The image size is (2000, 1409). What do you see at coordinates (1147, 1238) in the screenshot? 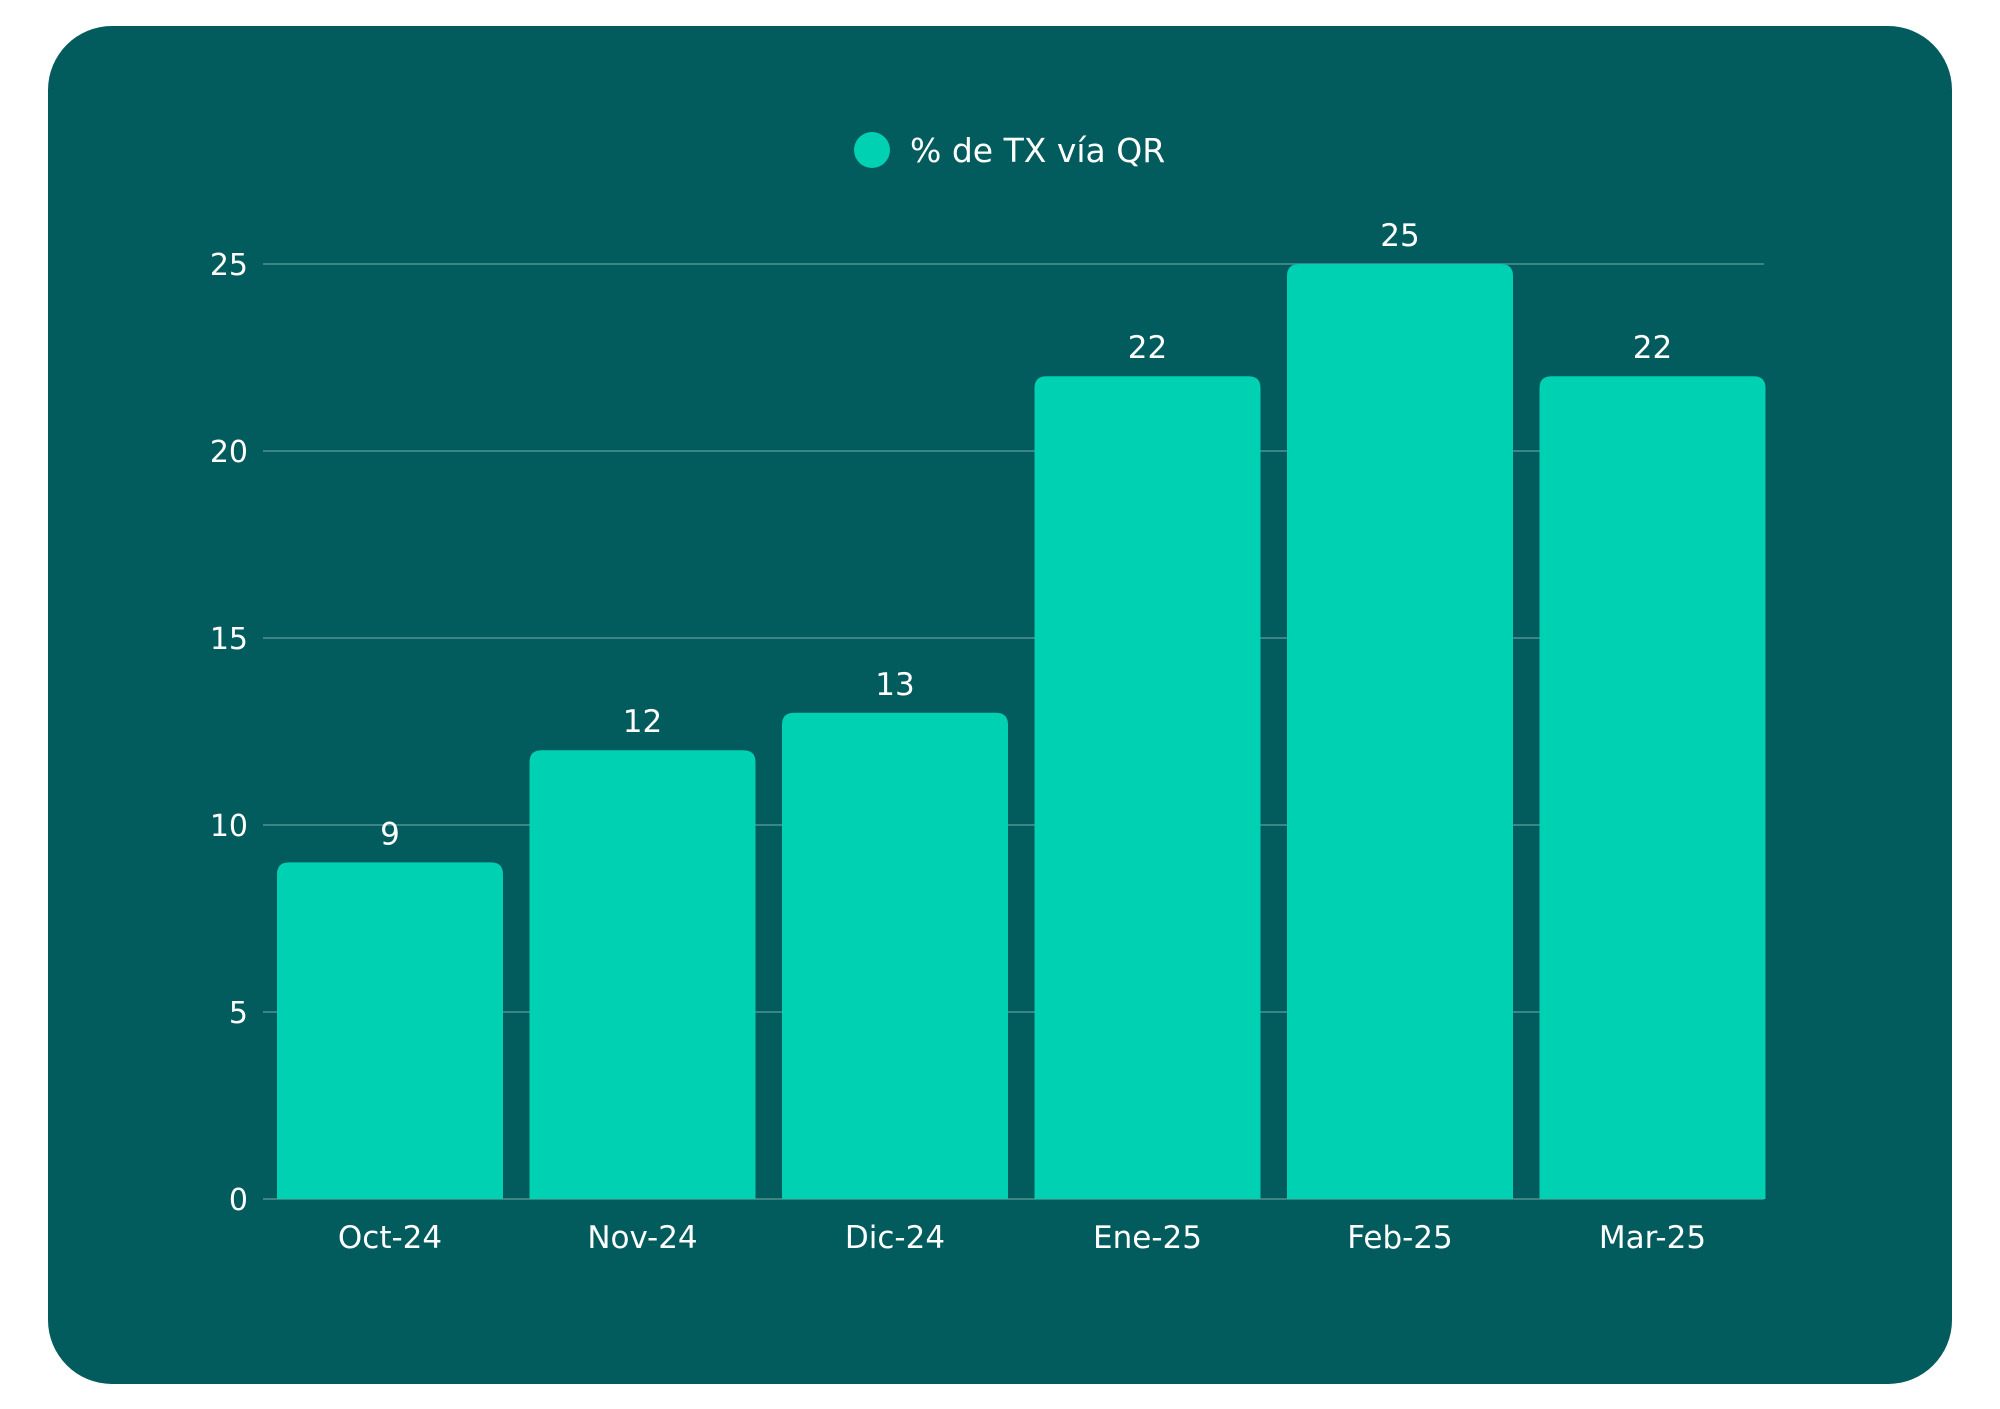
I see `x-tick-label: Ene-25` at bounding box center [1147, 1238].